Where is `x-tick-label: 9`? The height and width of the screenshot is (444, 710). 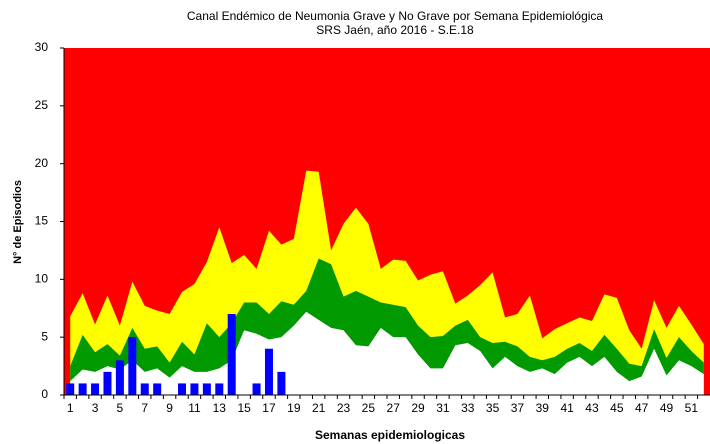
x-tick-label: 9 is located at coordinates (169, 408).